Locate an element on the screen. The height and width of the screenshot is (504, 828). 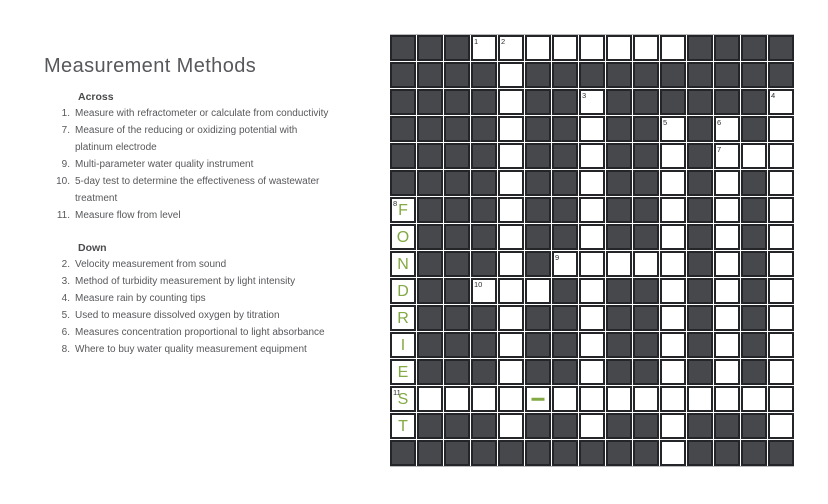
crossword-cell: 11 S is located at coordinates (403, 399).